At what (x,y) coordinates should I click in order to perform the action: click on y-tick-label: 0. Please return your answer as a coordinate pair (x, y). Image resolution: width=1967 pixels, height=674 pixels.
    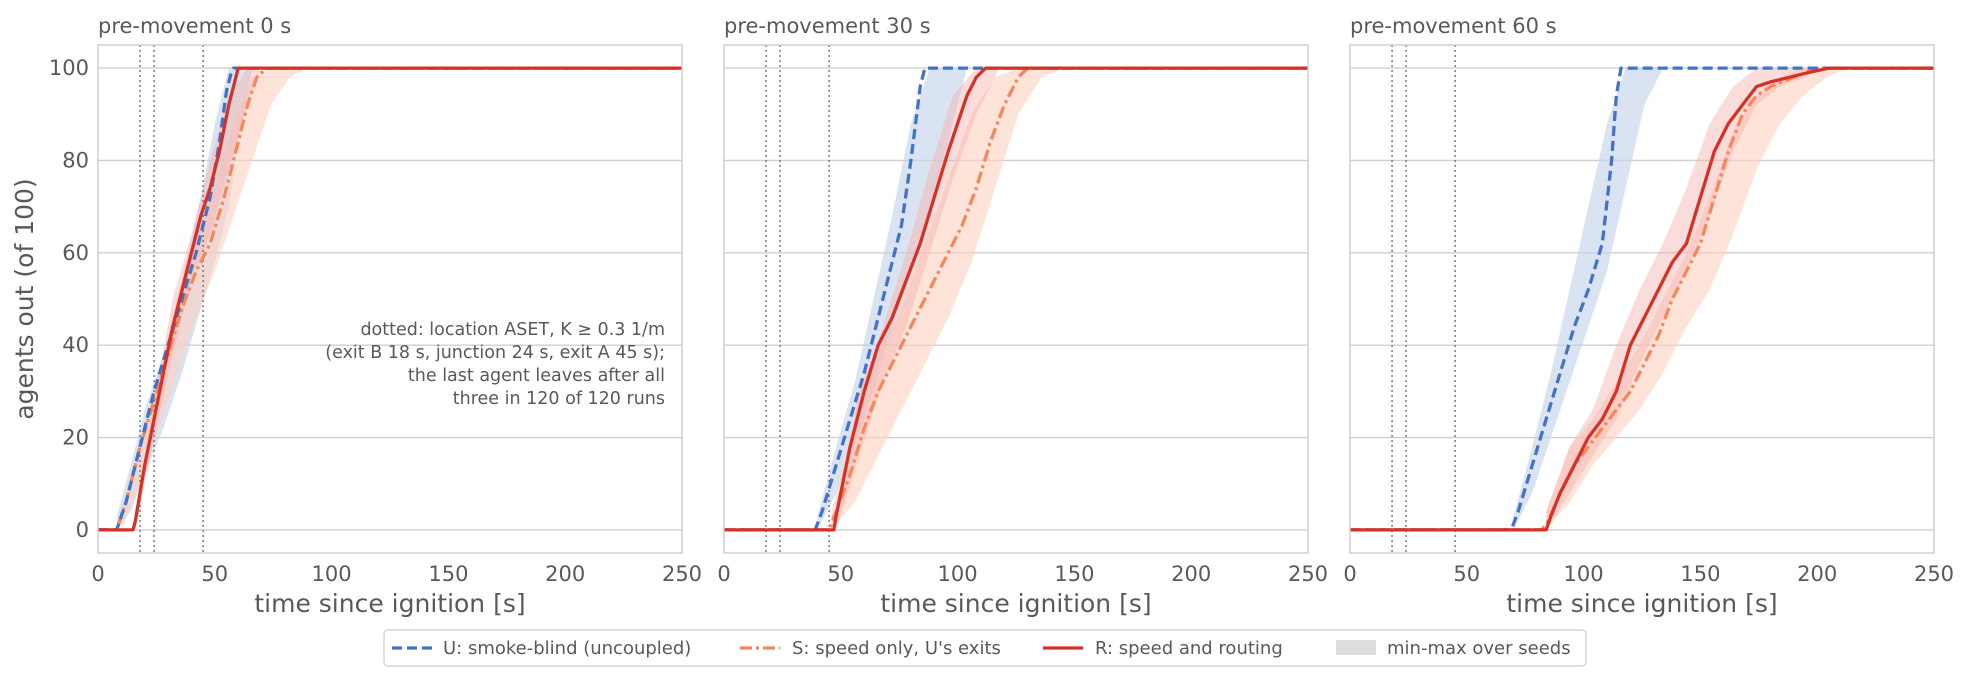
    Looking at the image, I should click on (82, 530).